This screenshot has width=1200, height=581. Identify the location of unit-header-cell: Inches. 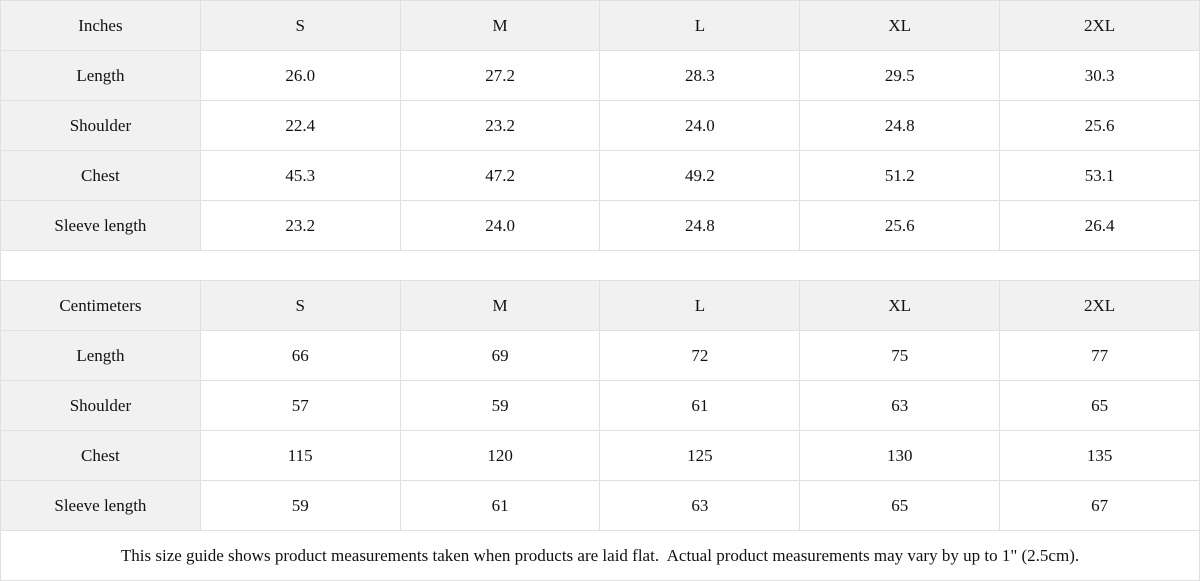
(100, 25).